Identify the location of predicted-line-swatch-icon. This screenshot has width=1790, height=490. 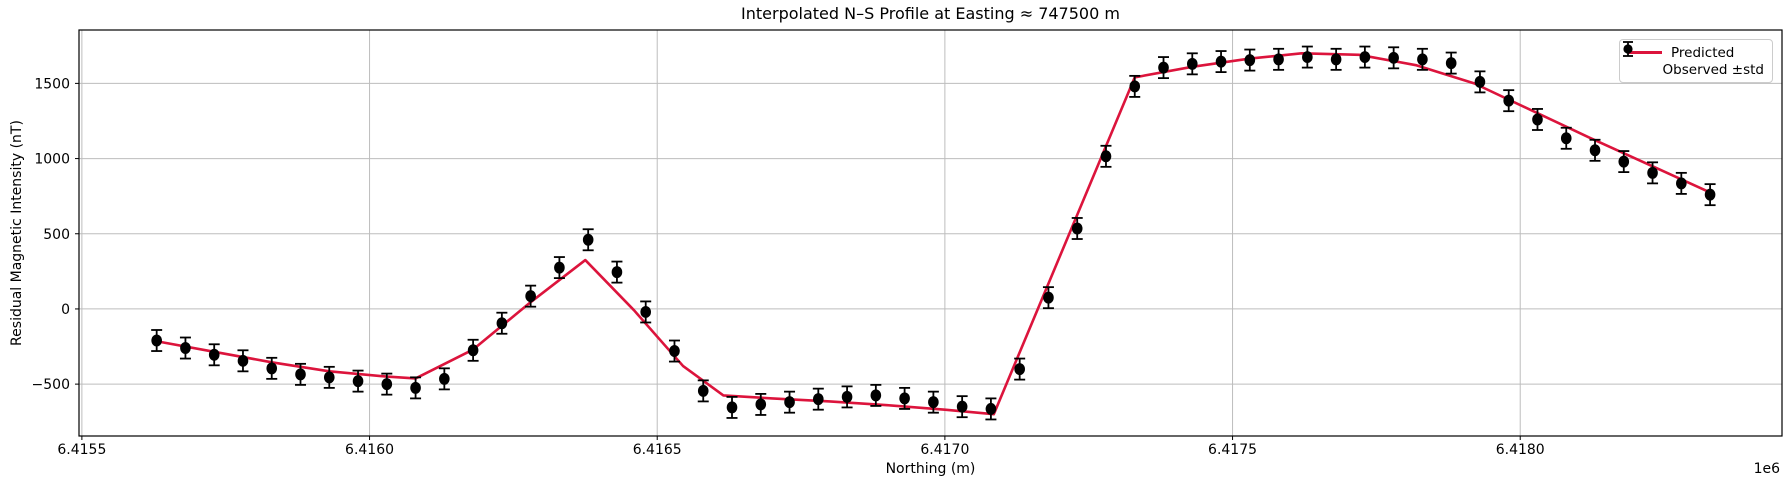
(1645, 52).